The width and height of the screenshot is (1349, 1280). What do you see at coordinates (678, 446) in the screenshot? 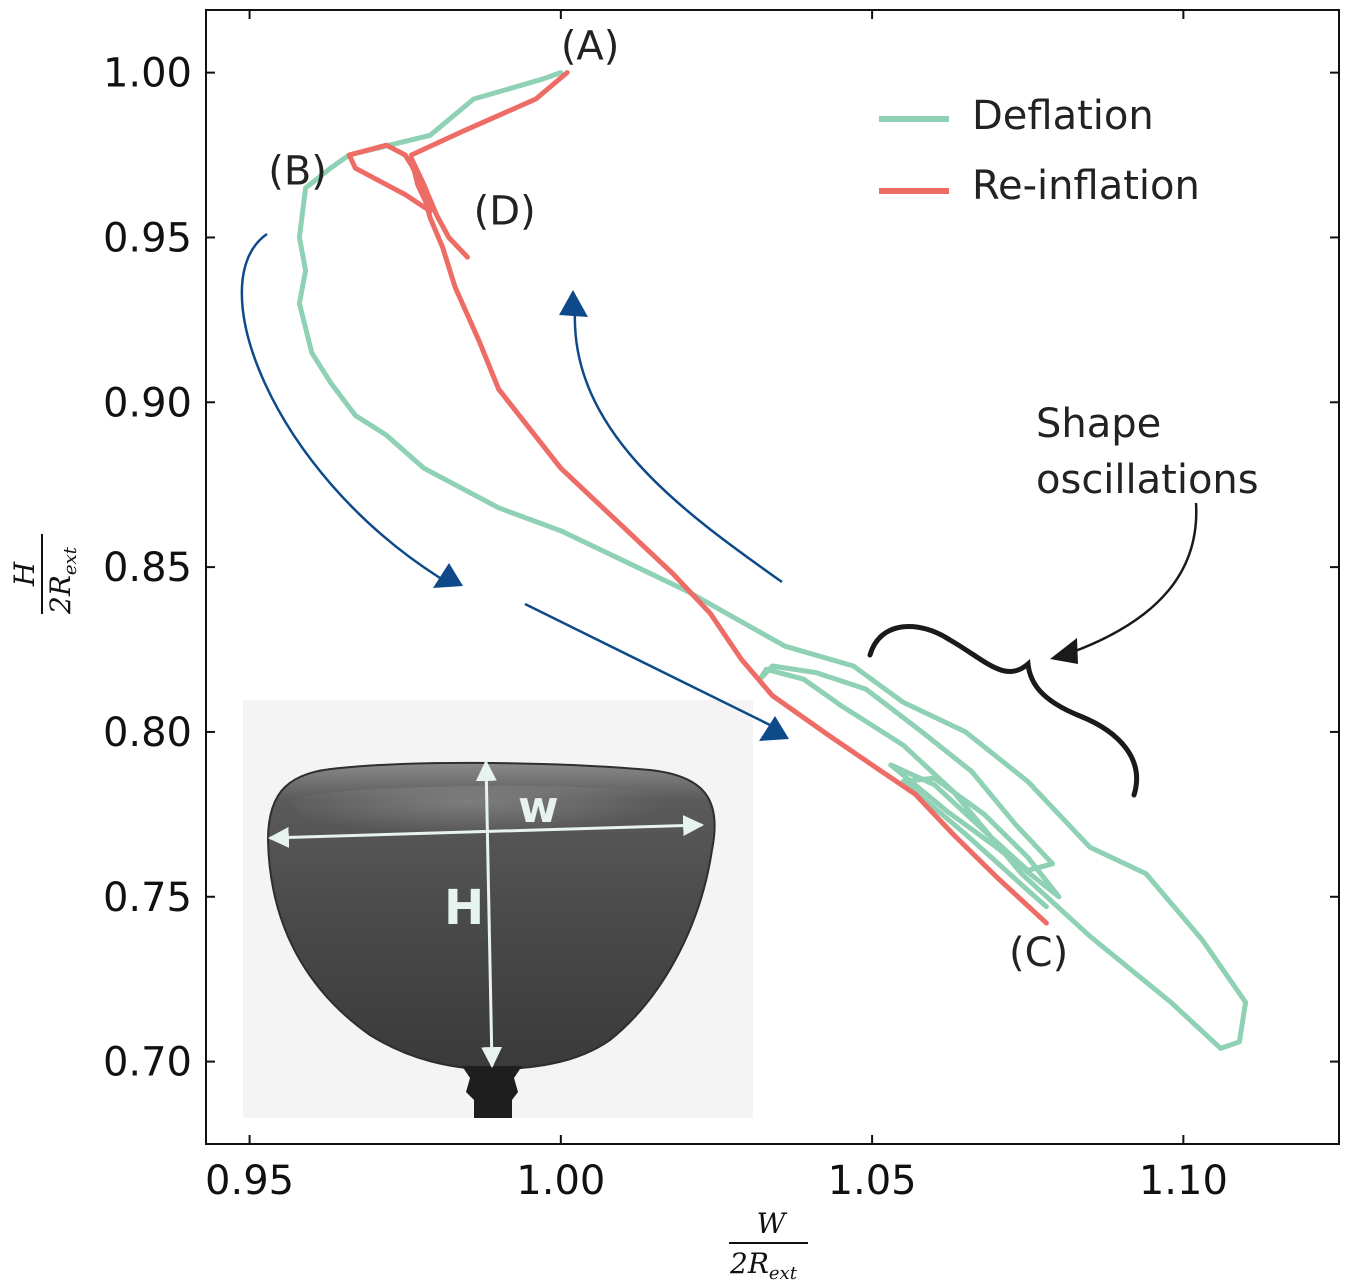
I see `reinflation-arrow` at bounding box center [678, 446].